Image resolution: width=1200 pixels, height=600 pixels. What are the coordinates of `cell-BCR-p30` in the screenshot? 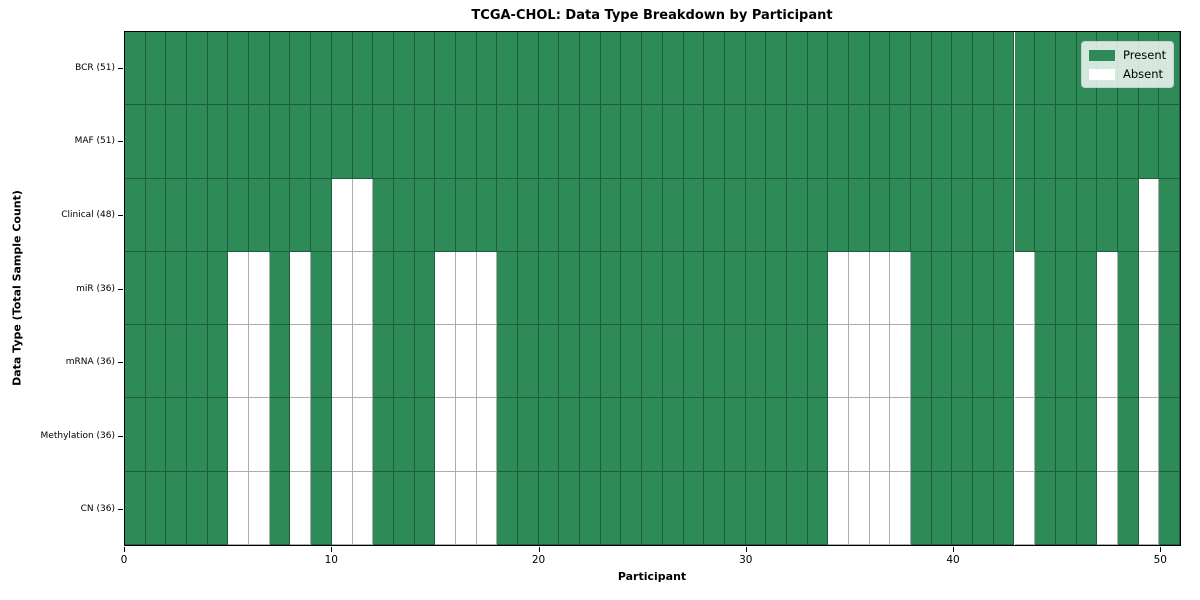 It's located at (756, 69).